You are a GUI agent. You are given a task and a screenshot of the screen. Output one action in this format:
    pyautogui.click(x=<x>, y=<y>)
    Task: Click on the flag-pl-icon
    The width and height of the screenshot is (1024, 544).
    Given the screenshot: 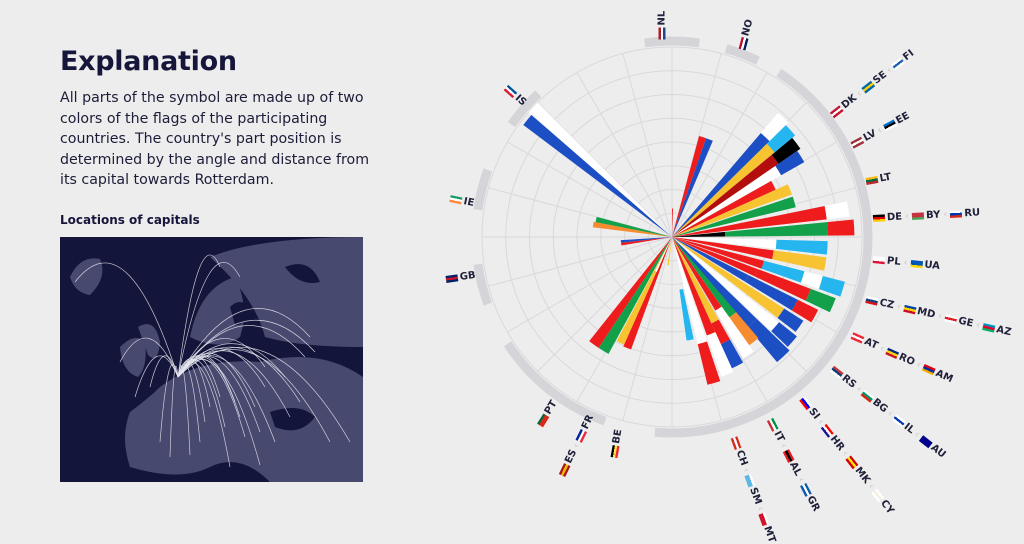 What is the action you would take?
    pyautogui.click(x=879, y=260)
    